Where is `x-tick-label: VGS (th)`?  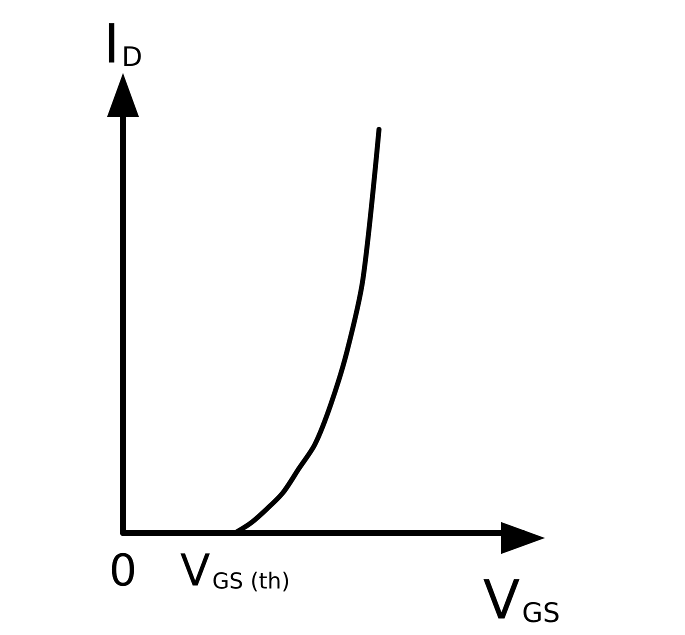
x-tick-label: VGS (th) is located at coordinates (235, 571).